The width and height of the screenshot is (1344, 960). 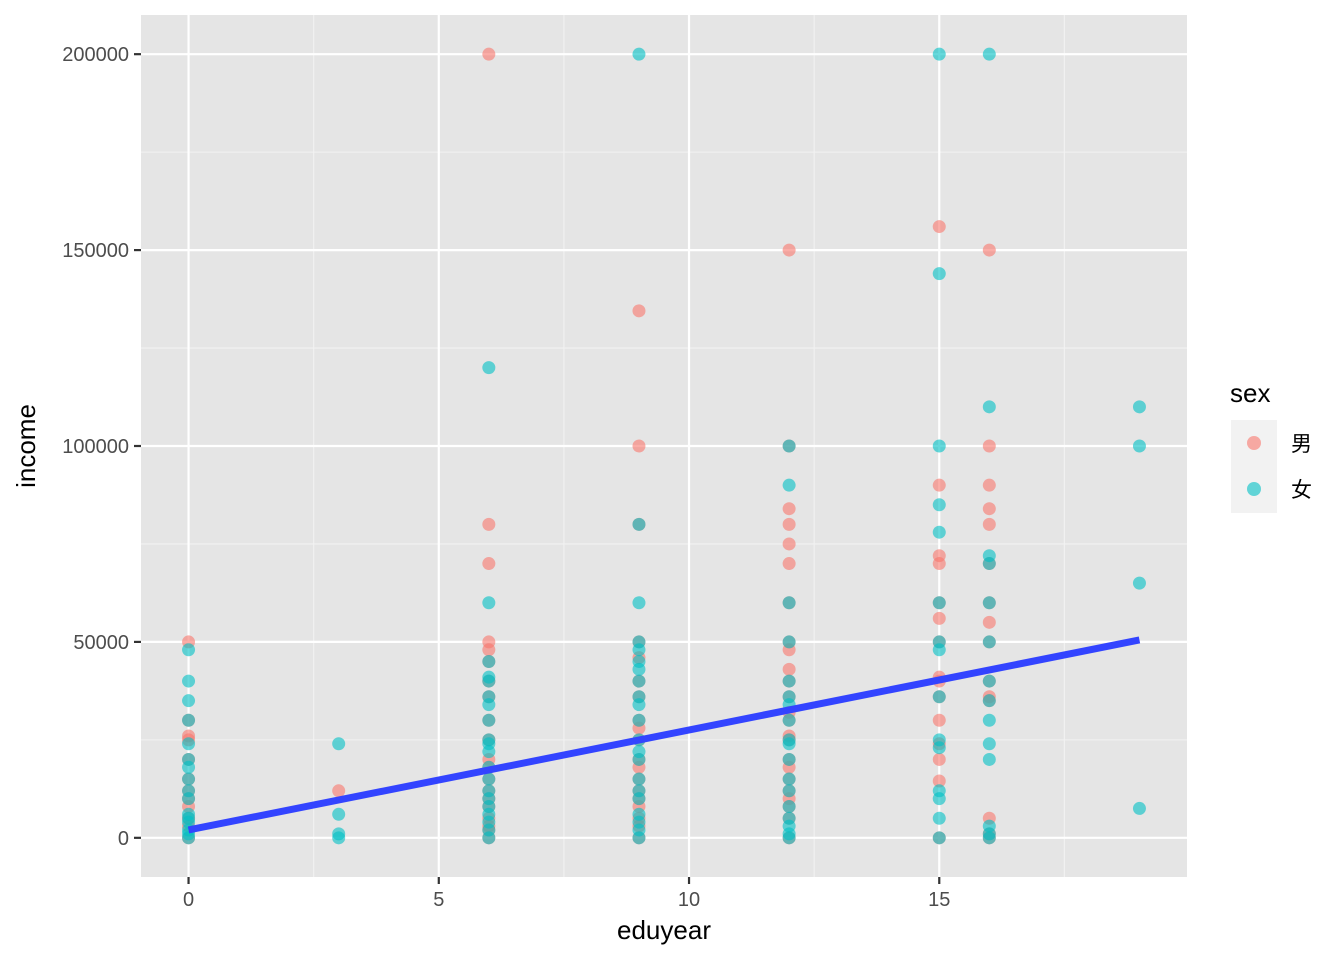 I want to click on legend-label-male: 男, so click(x=1301, y=444).